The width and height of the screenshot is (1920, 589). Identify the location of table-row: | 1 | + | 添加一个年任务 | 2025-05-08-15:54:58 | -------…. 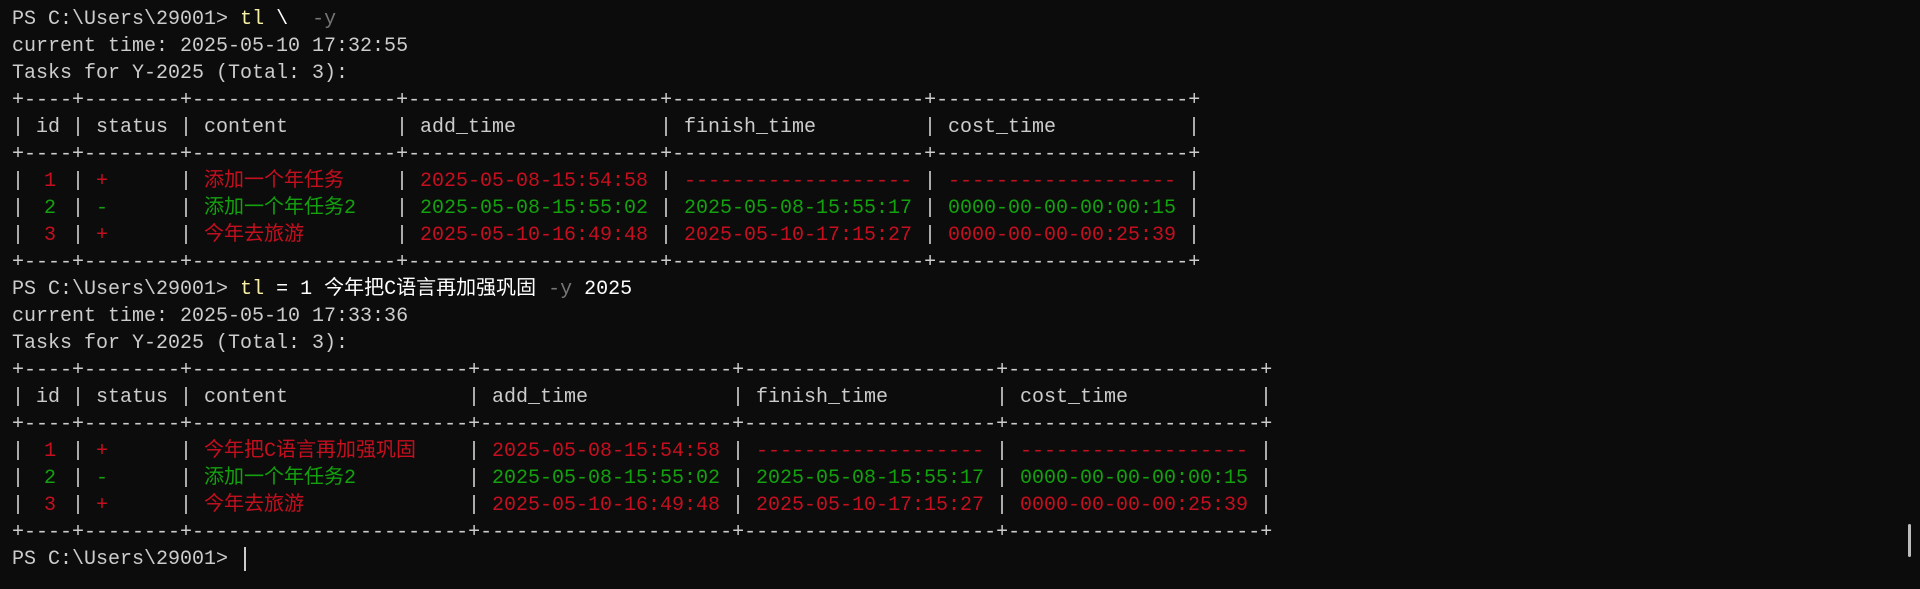
(642, 181).